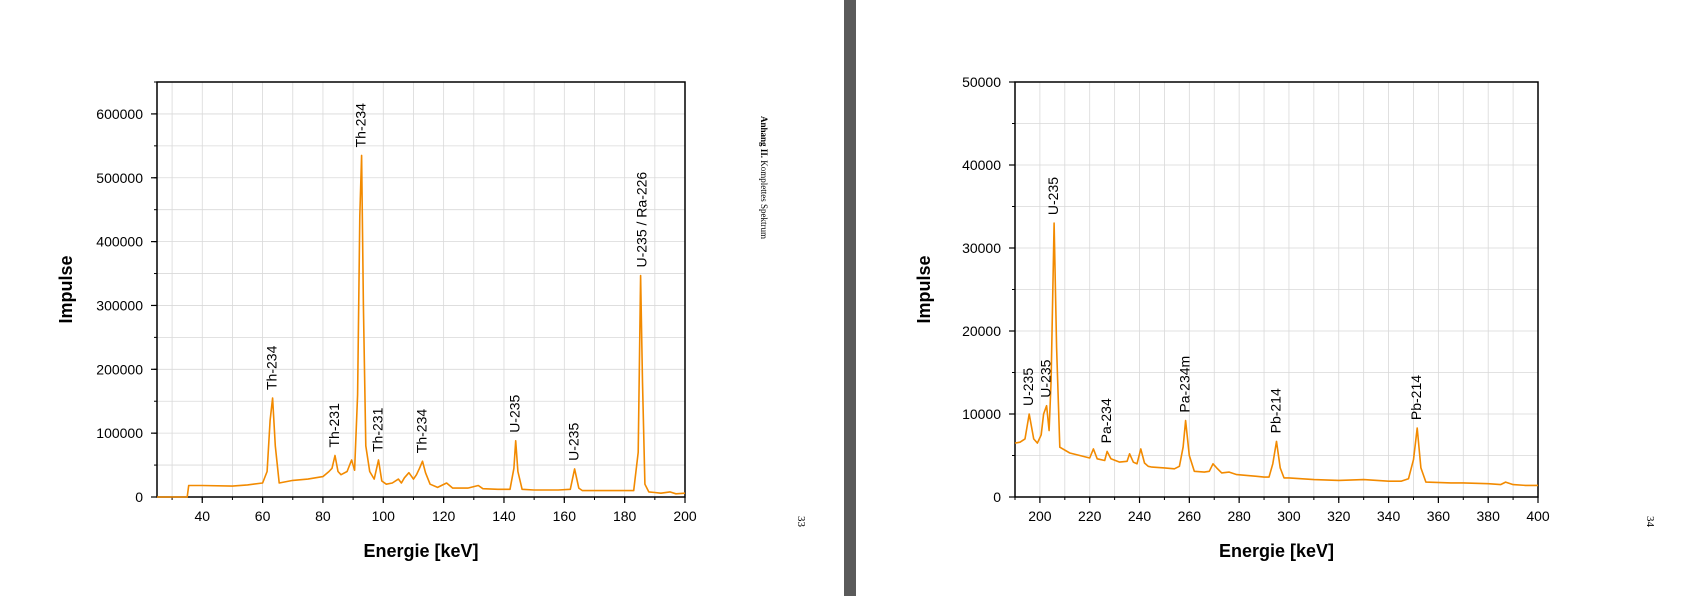  I want to click on y-tick-label: 10000, so click(981, 414).